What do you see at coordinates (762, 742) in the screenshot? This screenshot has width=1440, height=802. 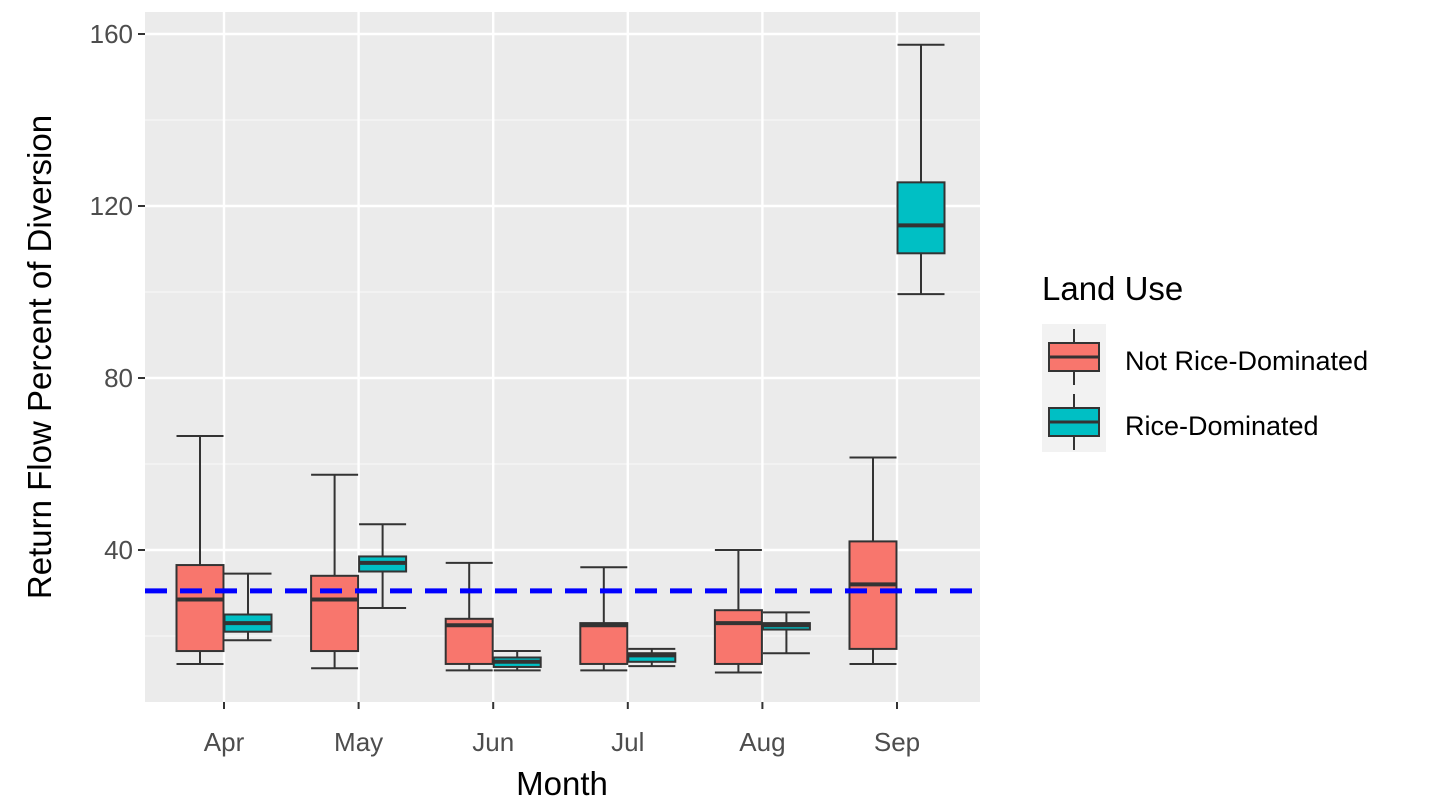 I see `x-tick-label: Aug` at bounding box center [762, 742].